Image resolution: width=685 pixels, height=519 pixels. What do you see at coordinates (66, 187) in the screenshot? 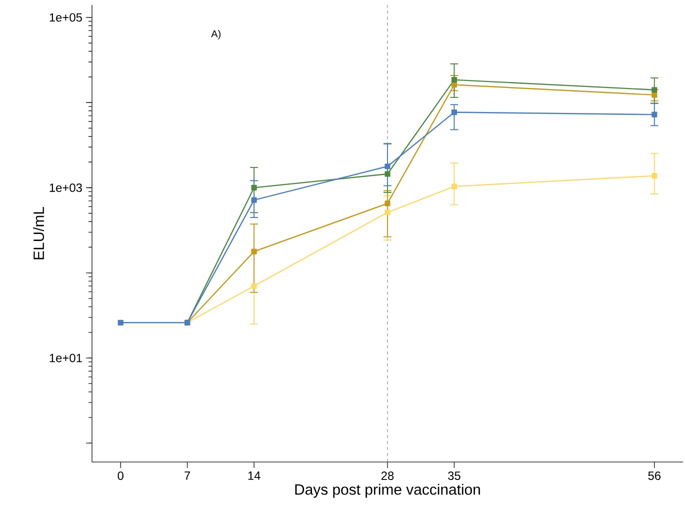
I see `y-tick-label: 1e+03` at bounding box center [66, 187].